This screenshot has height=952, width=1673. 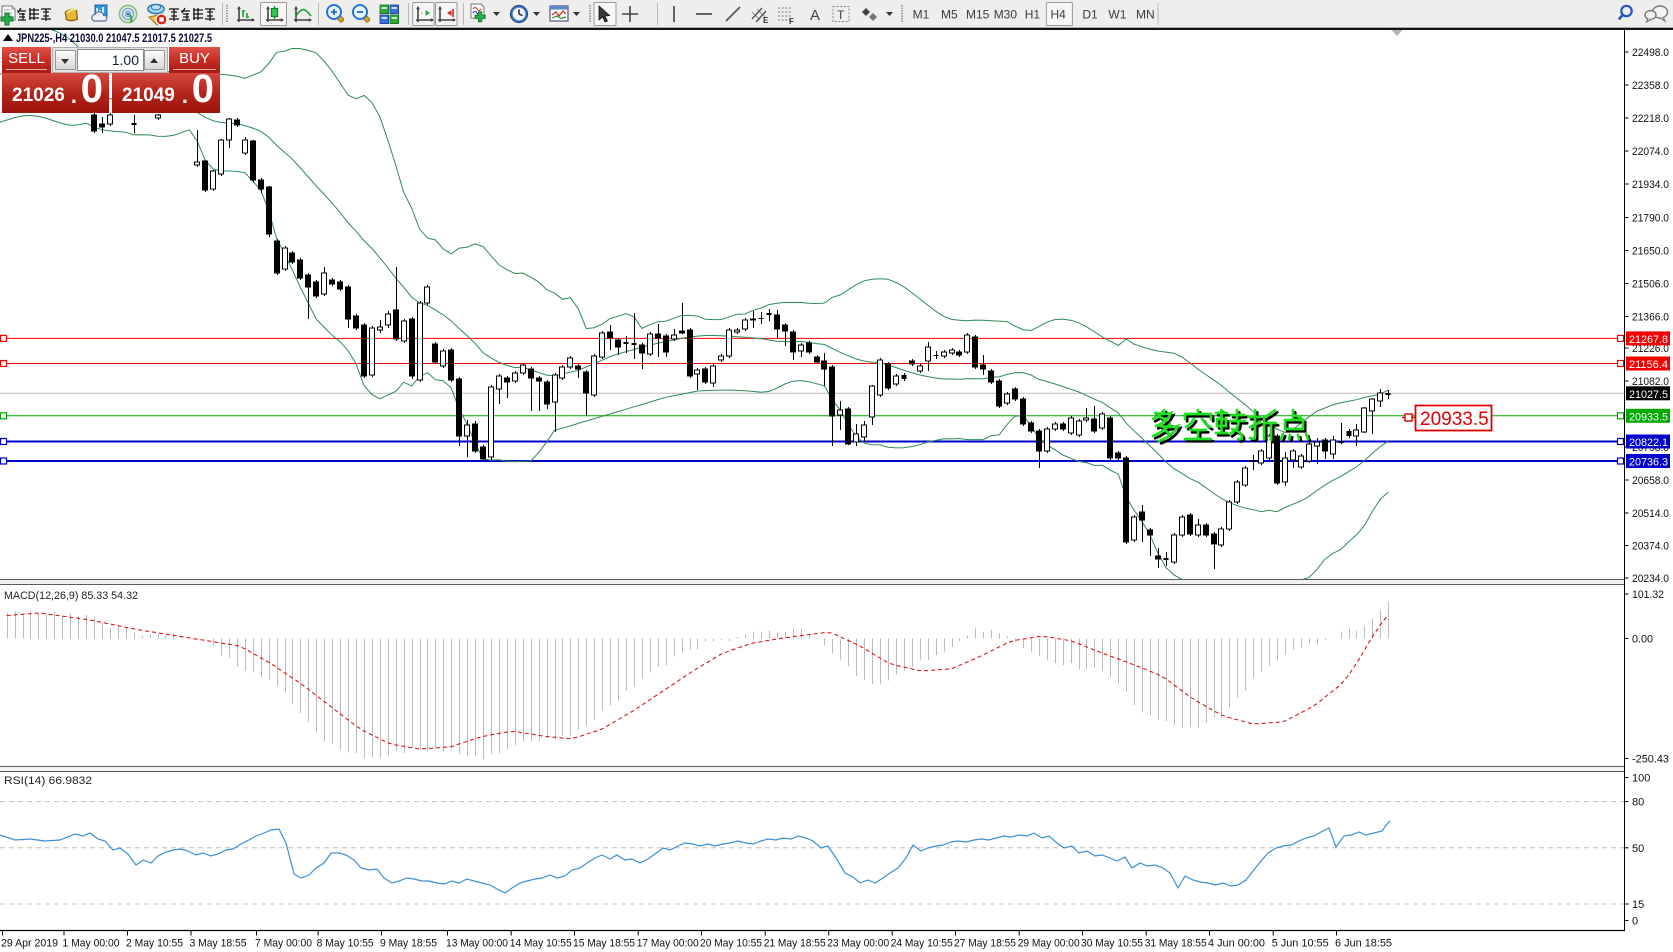 I want to click on svg-text: 17 May 00:00, so click(x=668, y=944).